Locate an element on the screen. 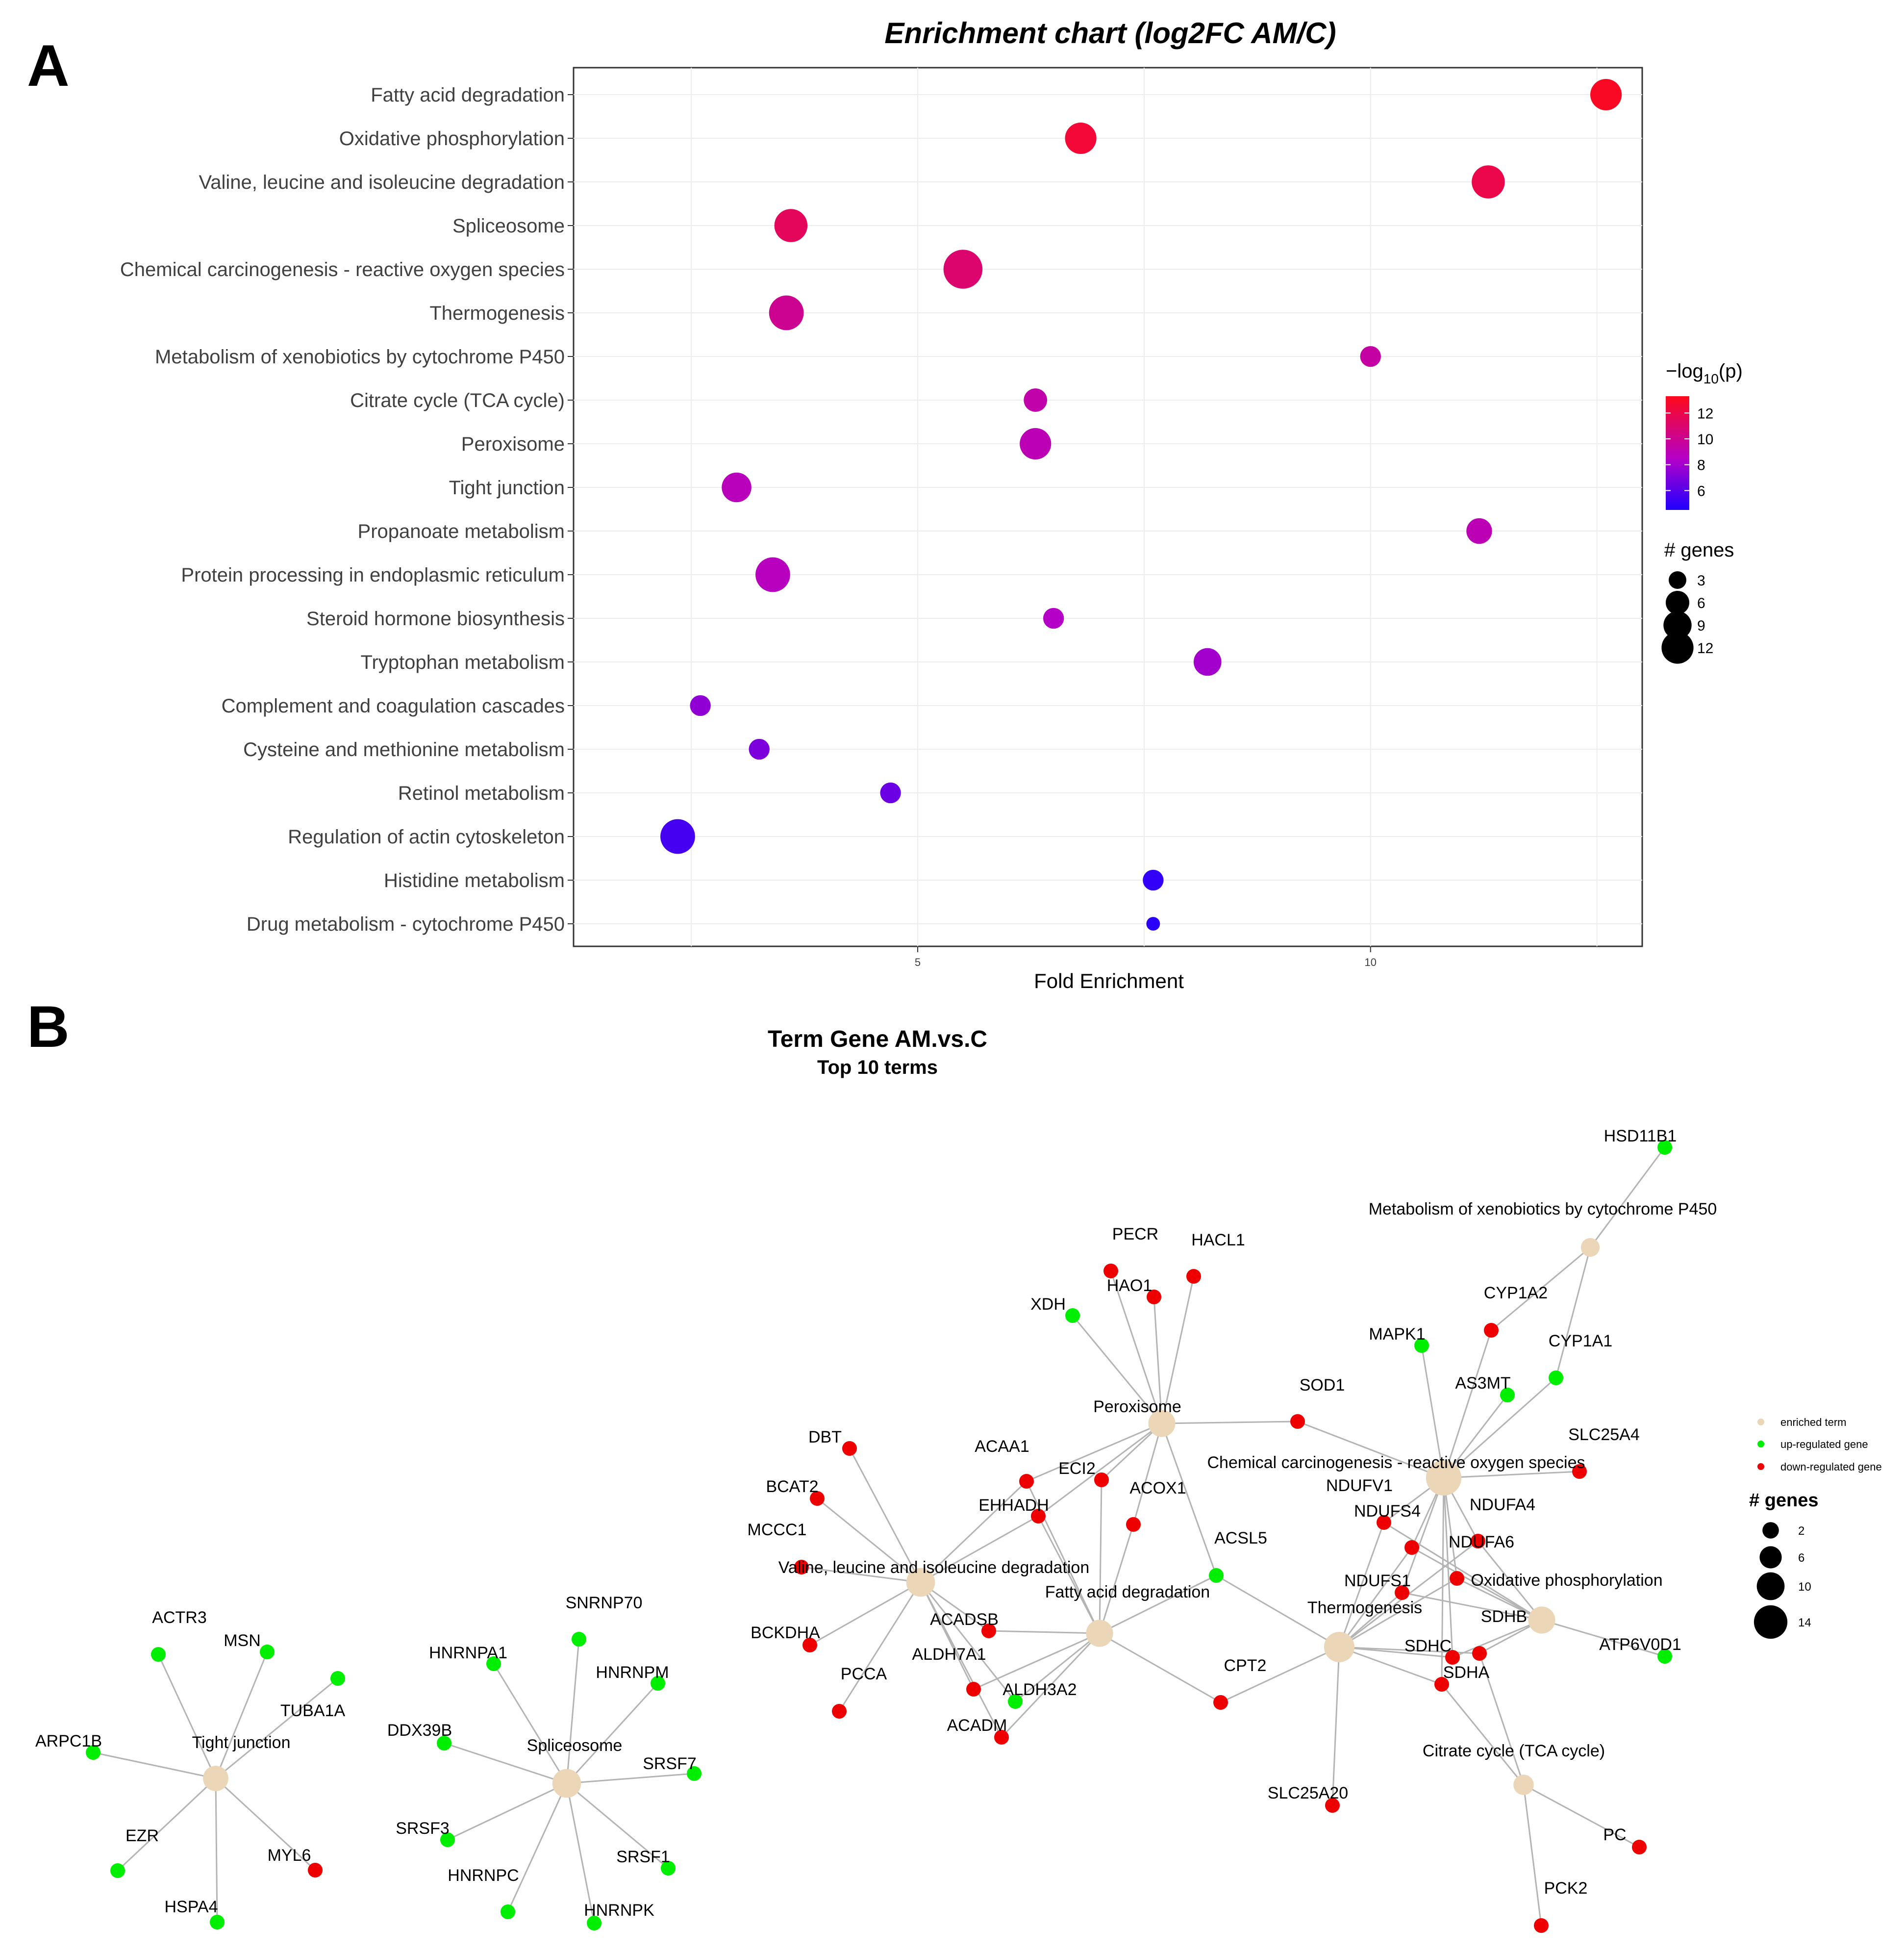 The image size is (1904, 1953). edge-chemical-carcinogenesis-reactive-oxygen-species-sdha is located at coordinates (1443, 1581).